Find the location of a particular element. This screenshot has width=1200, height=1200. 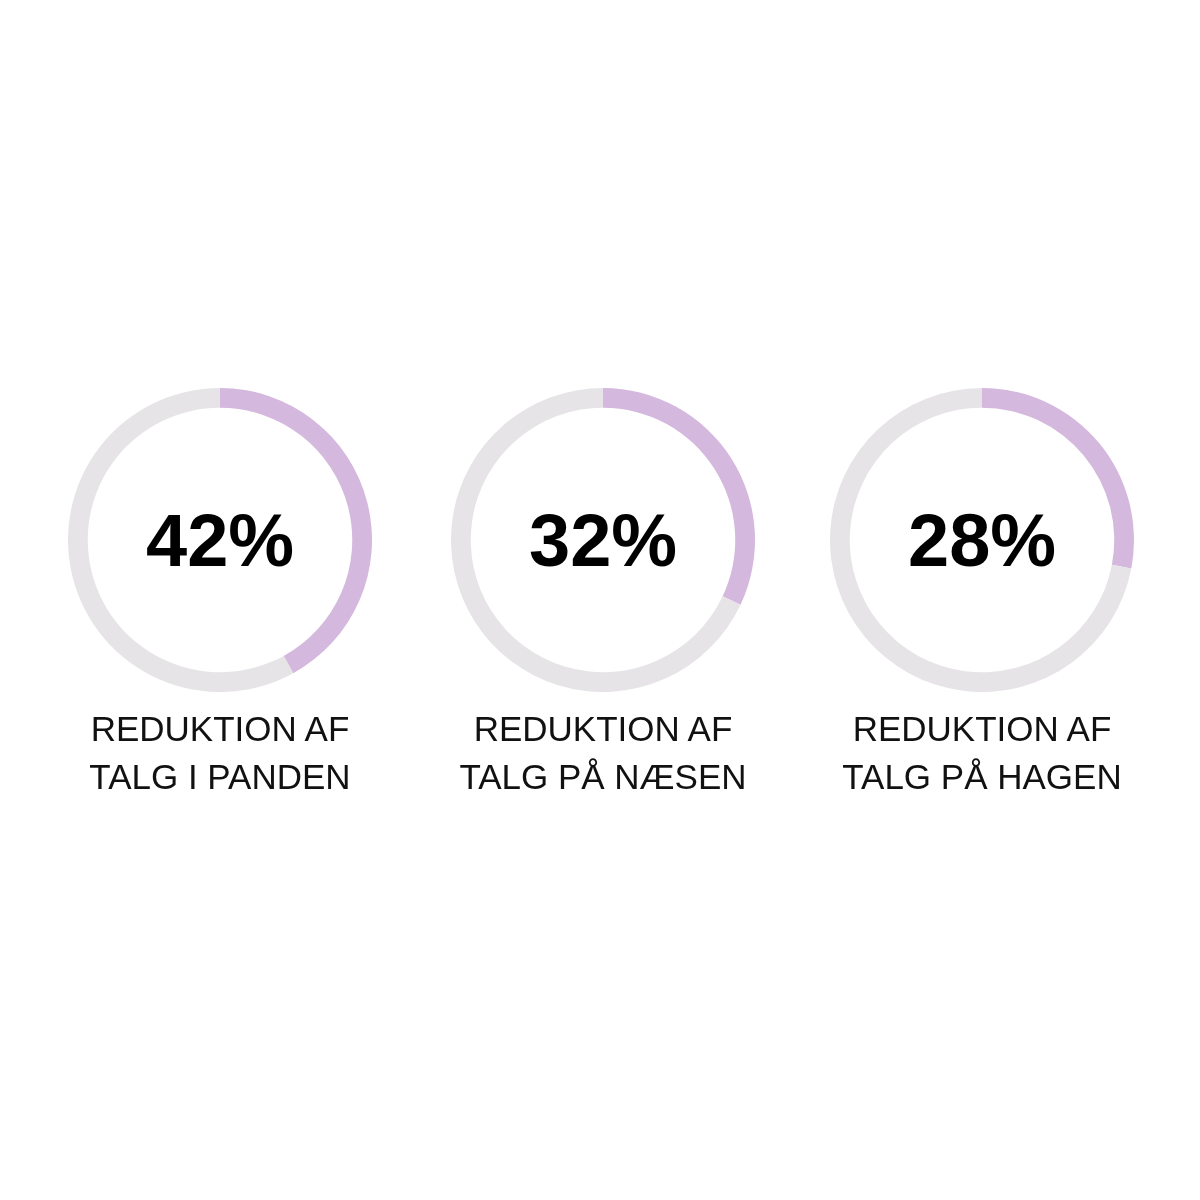

text: 32% is located at coordinates (603, 540).